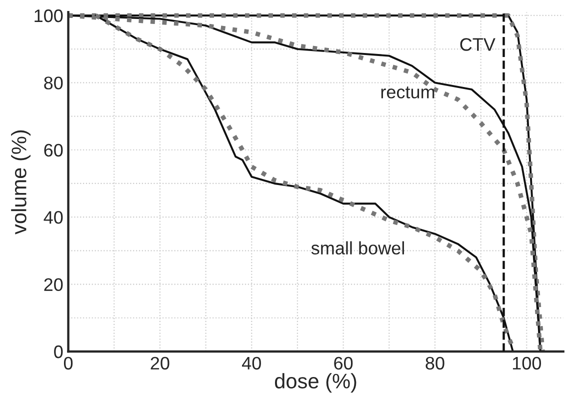 The image size is (569, 404). What do you see at coordinates (357, 248) in the screenshot?
I see `annotation: small bowel` at bounding box center [357, 248].